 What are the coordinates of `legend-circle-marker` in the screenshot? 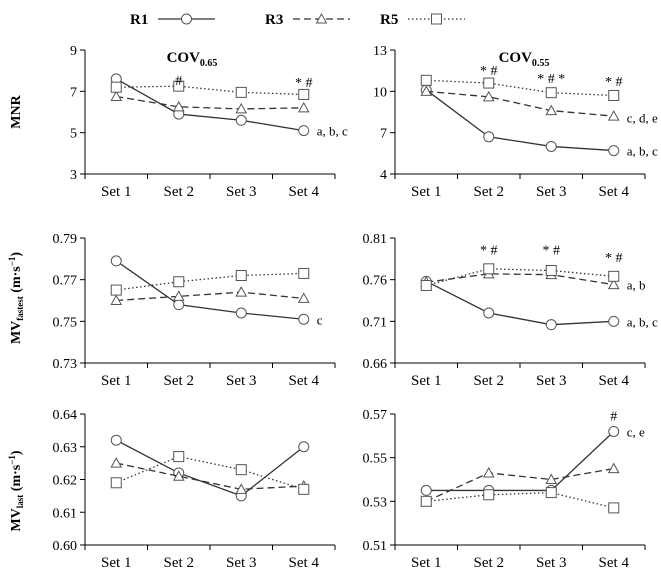 It's located at (186, 19).